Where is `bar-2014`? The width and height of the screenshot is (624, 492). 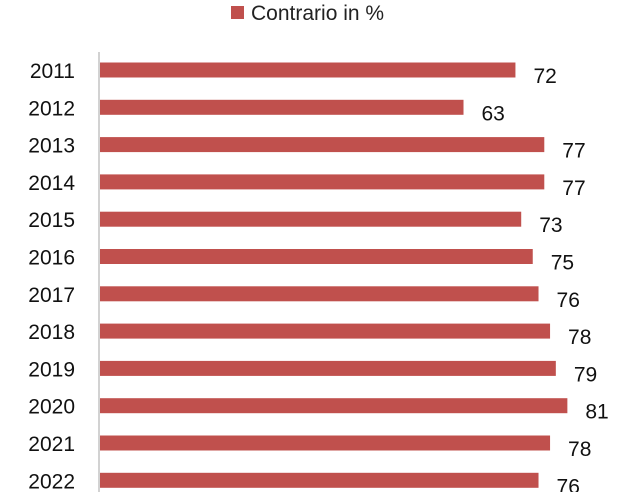 bar-2014 is located at coordinates (322, 182).